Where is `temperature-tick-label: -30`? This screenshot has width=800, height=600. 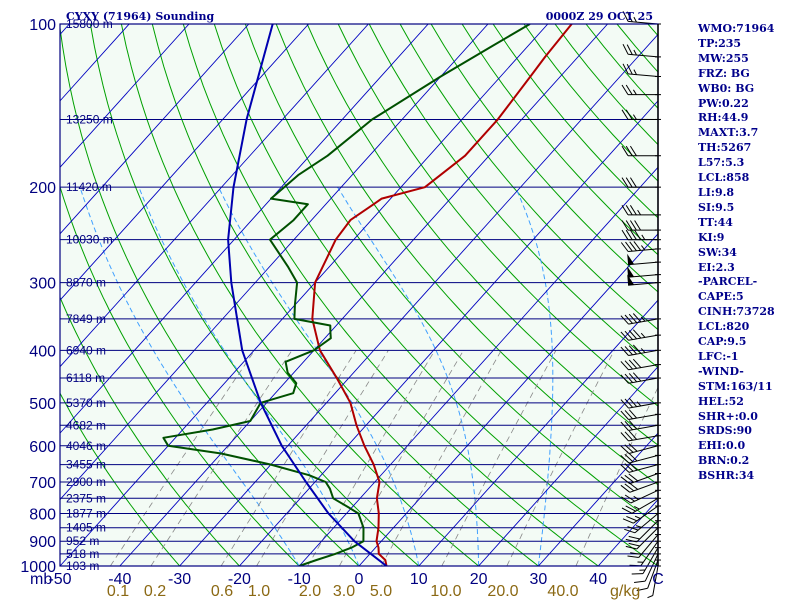
temperature-tick-label: -30 is located at coordinates (179, 579).